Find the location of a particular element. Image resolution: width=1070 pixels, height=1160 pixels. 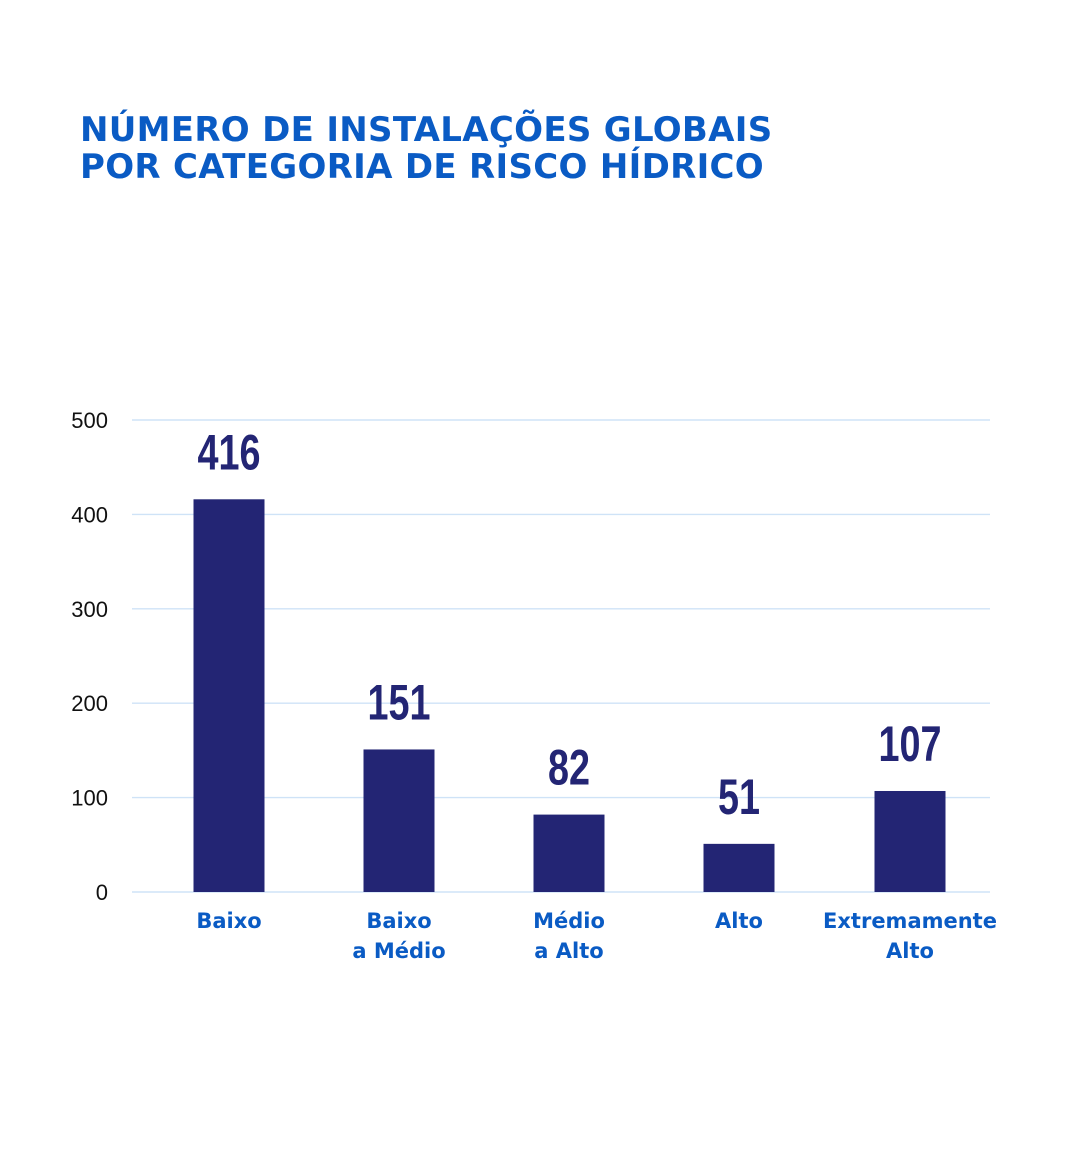

category-label-3-line-0: Alto is located at coordinates (739, 921).